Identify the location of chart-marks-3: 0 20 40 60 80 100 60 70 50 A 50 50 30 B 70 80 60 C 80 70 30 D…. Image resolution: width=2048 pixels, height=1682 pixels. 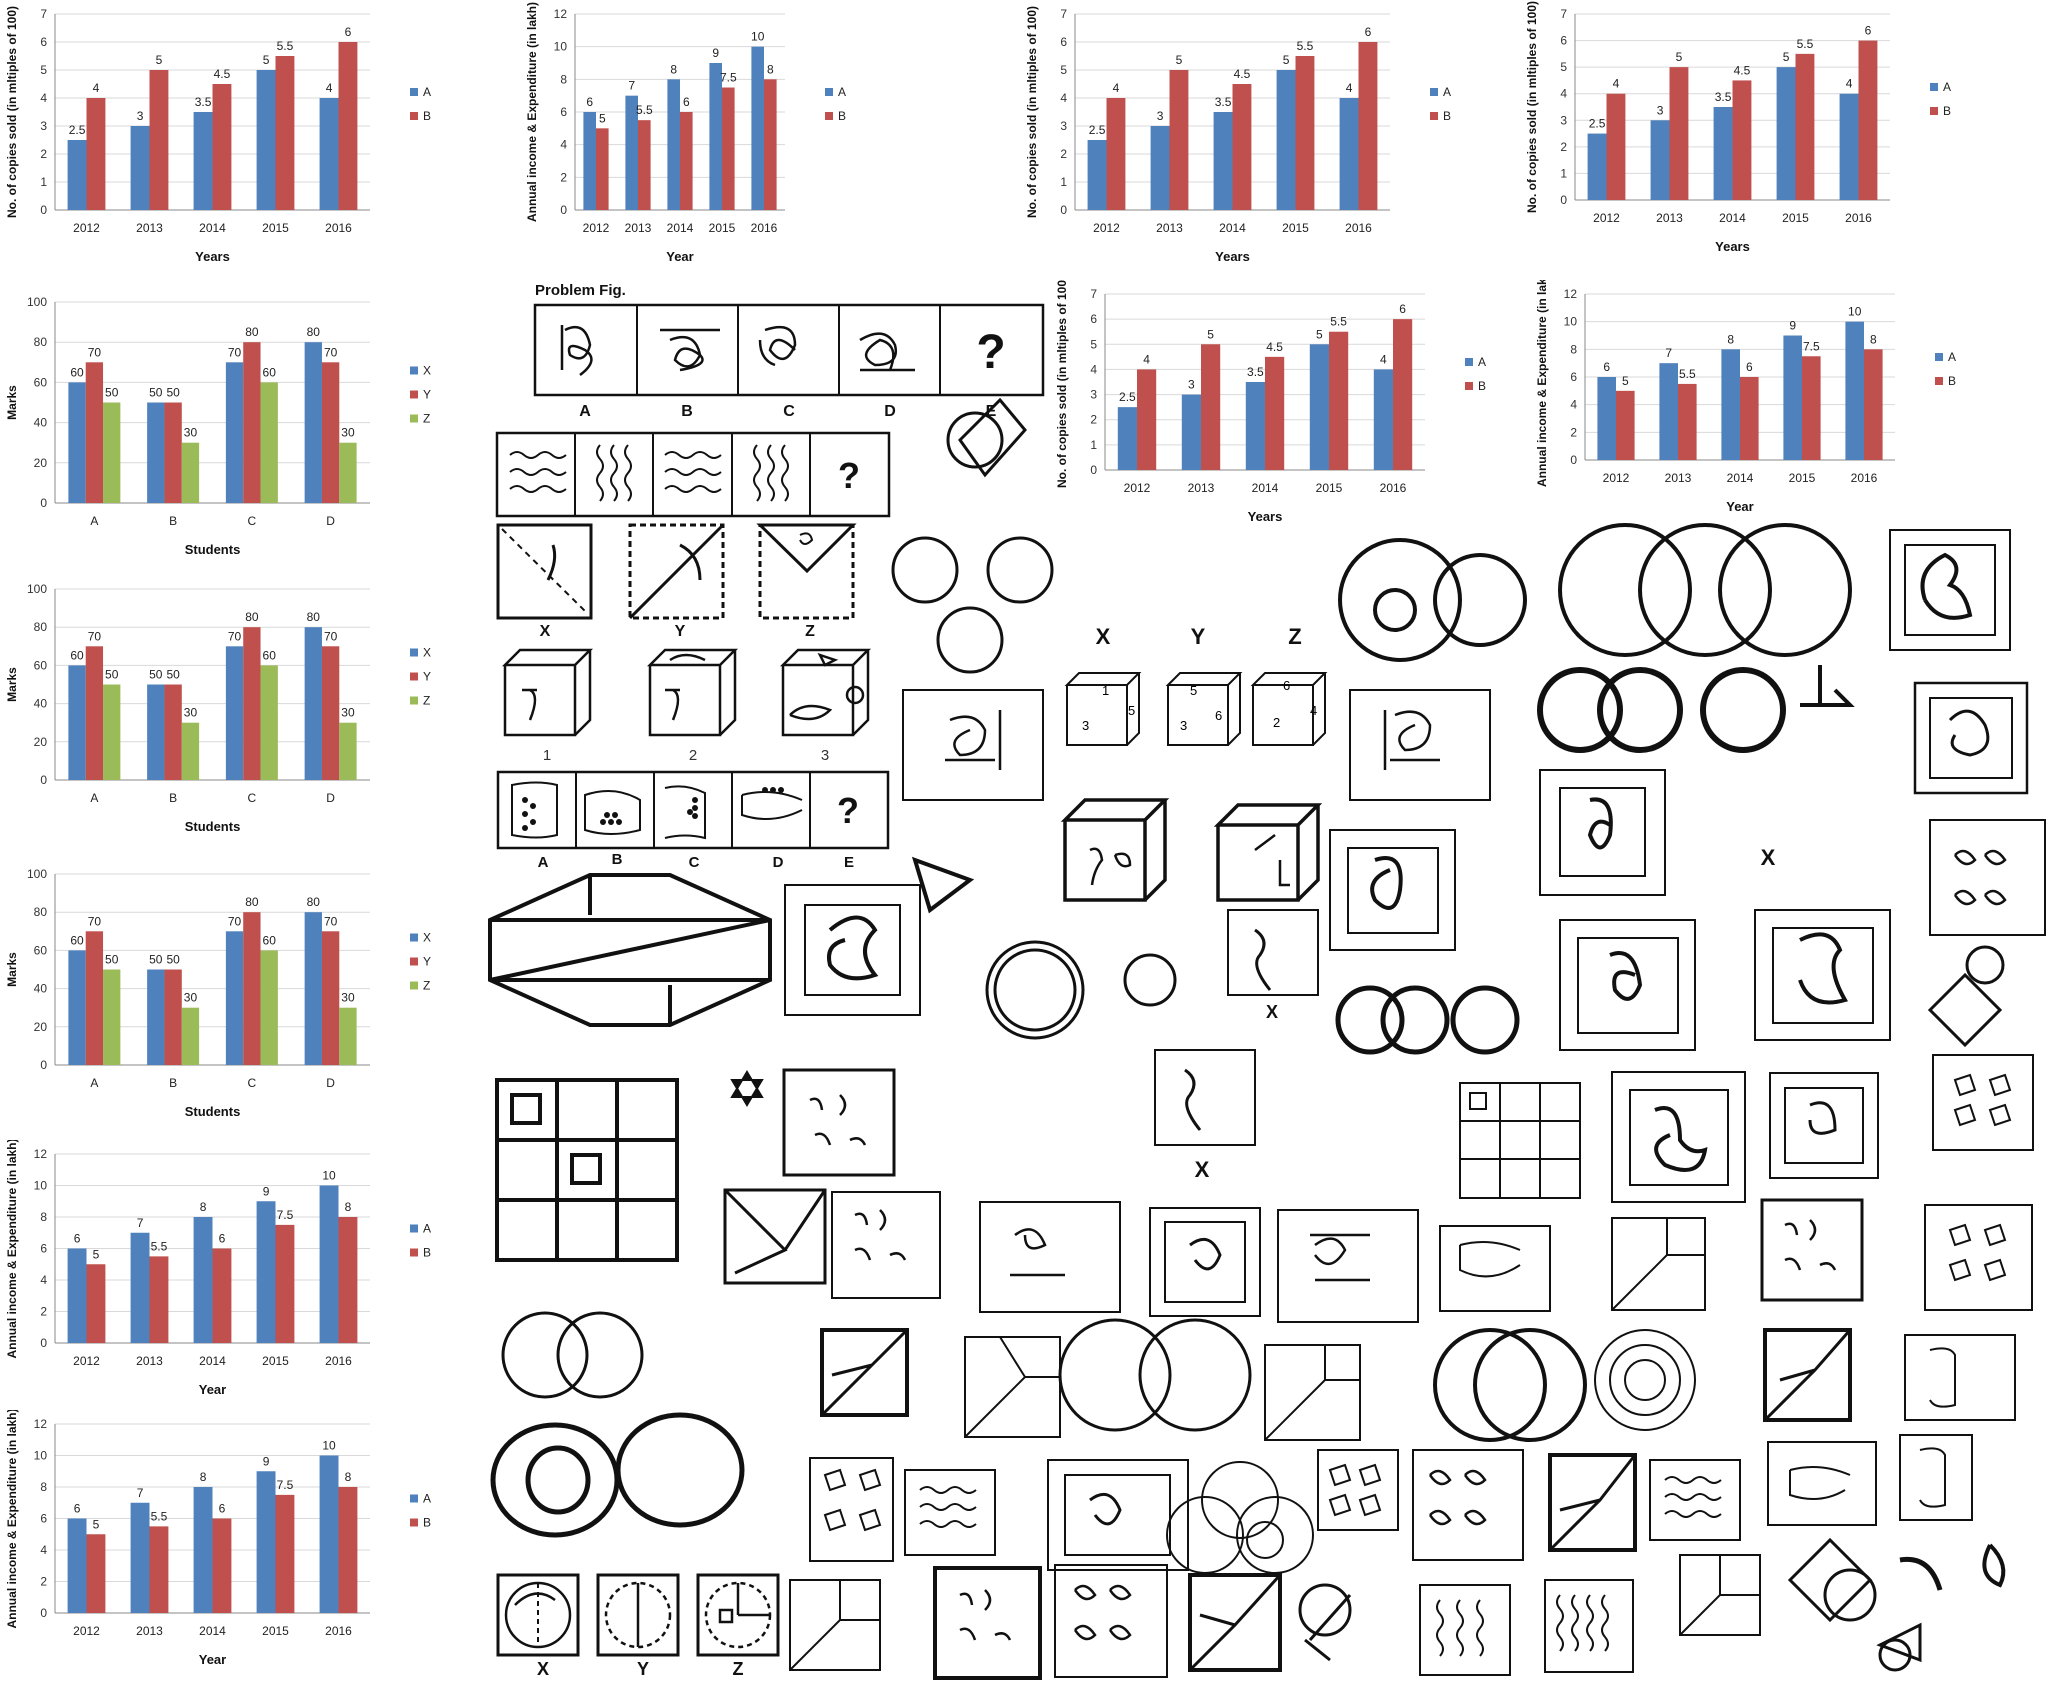
(252, 995).